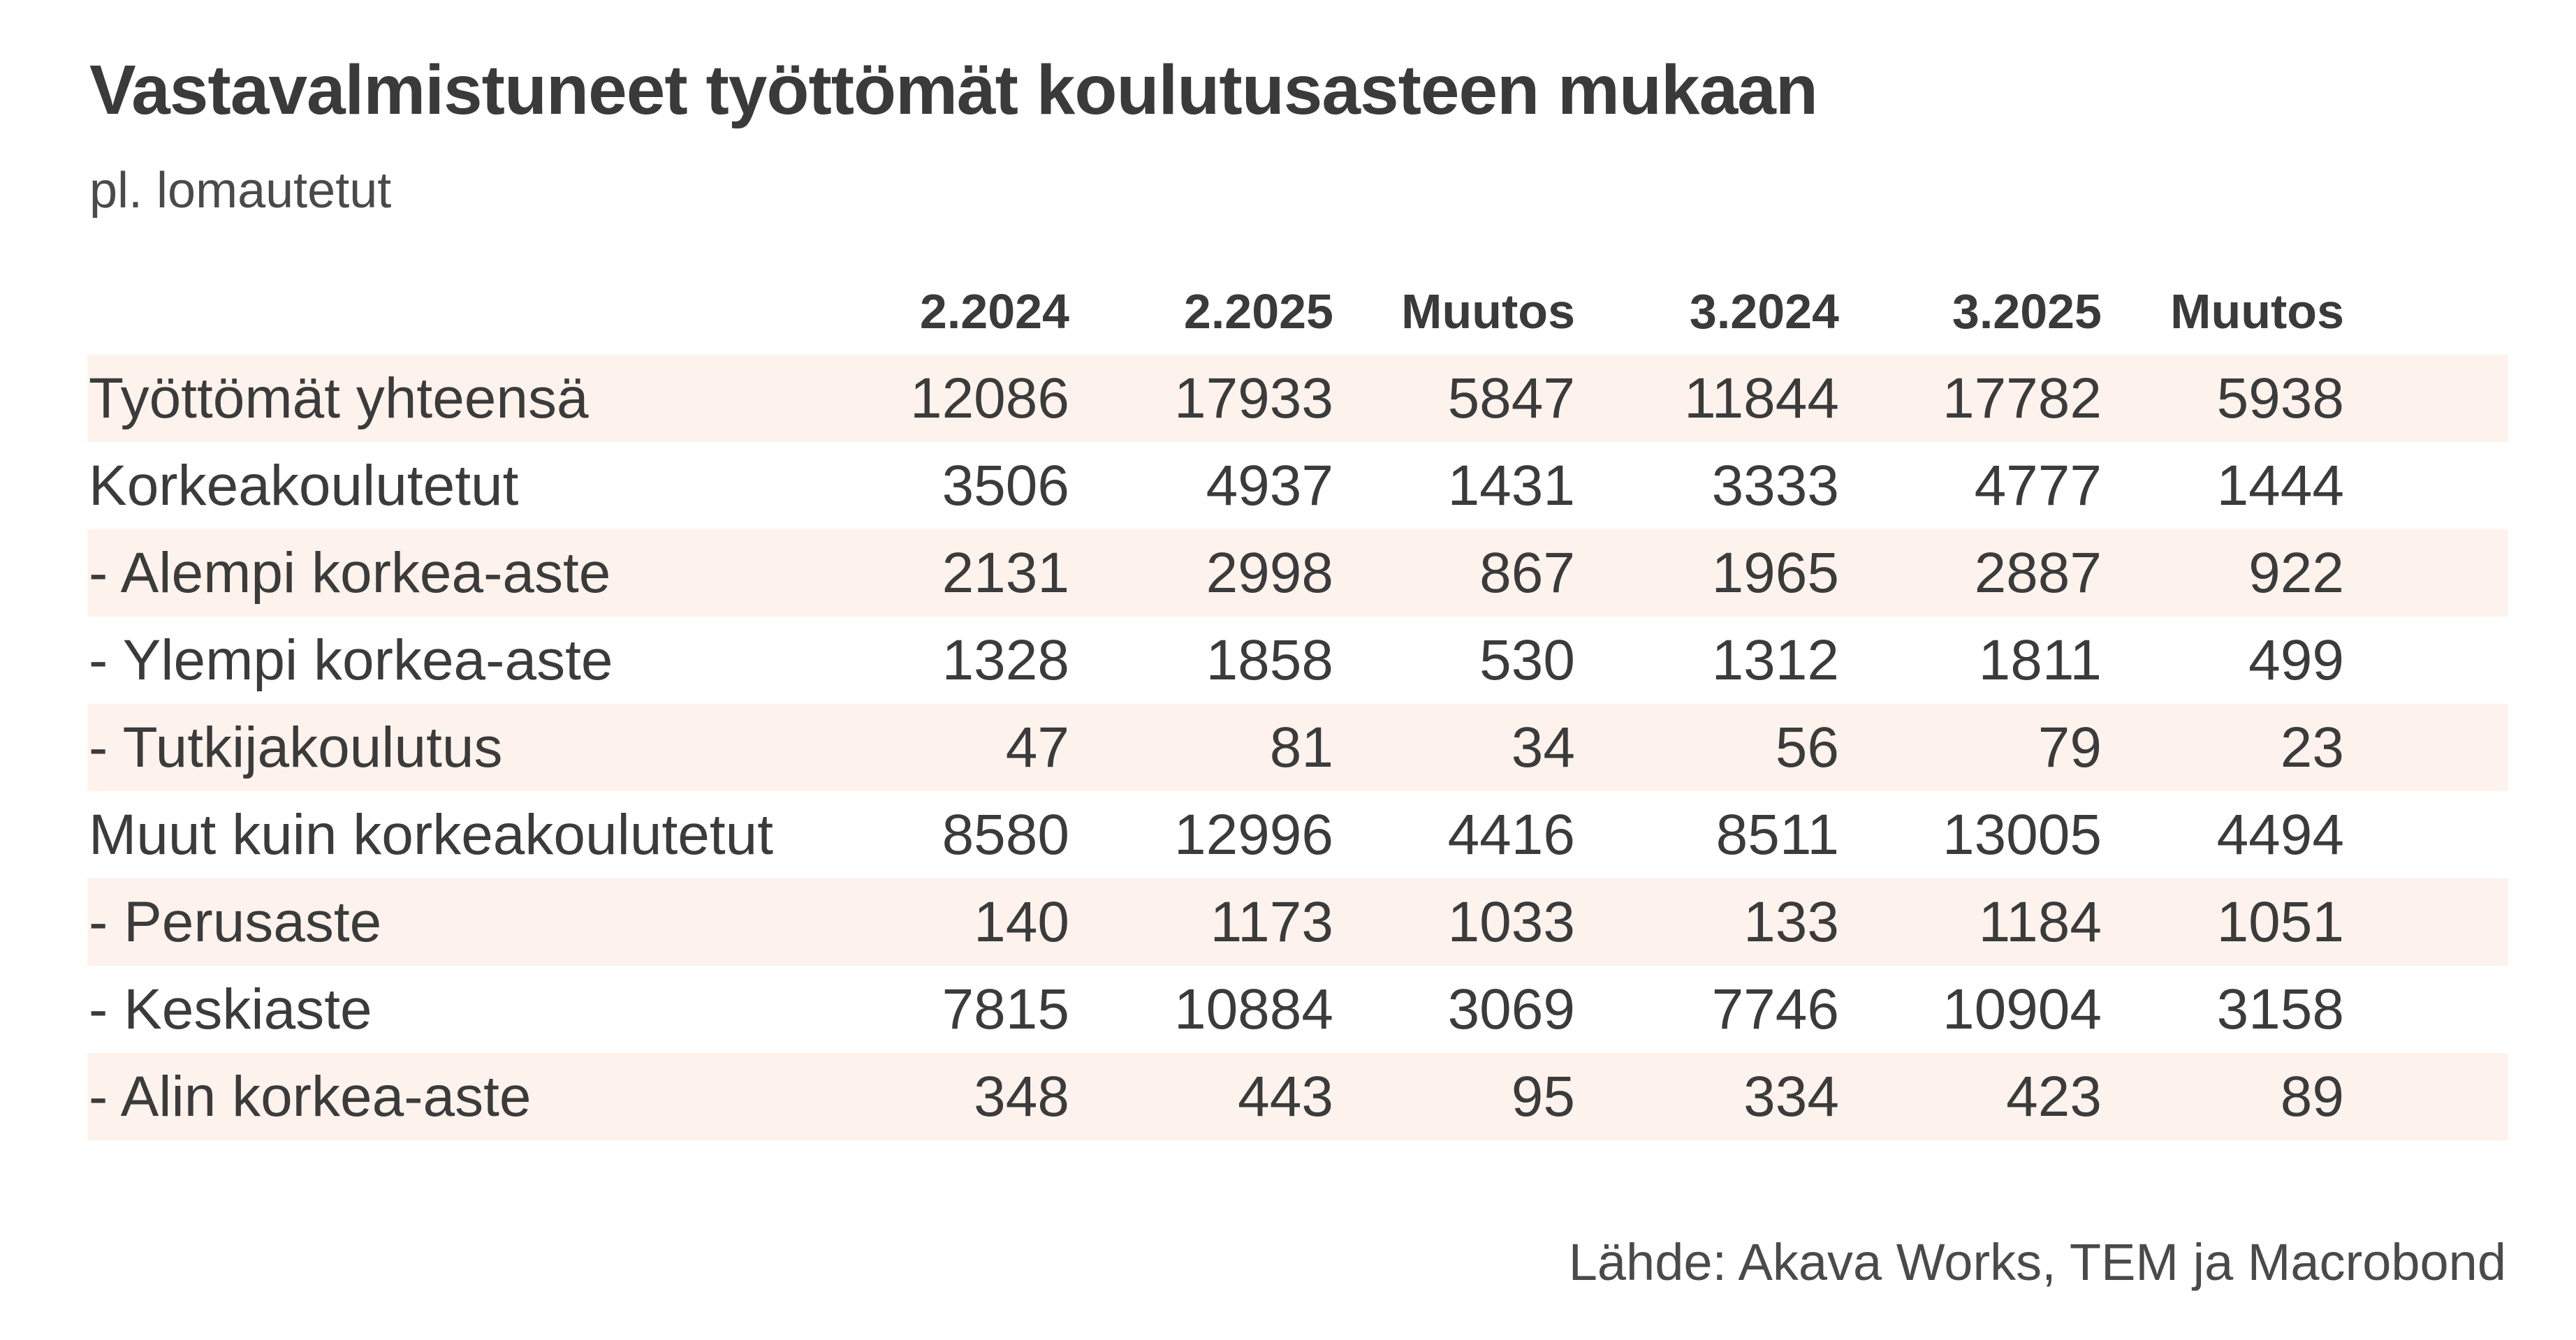 Image resolution: width=2576 pixels, height=1340 pixels. What do you see at coordinates (1005, 835) in the screenshot?
I see `table-cell: 8580` at bounding box center [1005, 835].